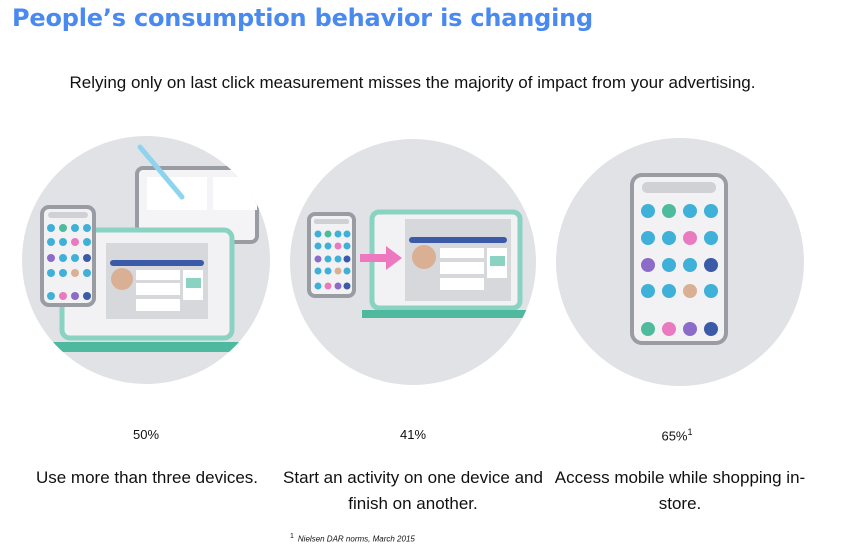 The height and width of the screenshot is (556, 849). Describe the element at coordinates (356, 539) in the screenshot. I see `footnote-text: Nielsen DAR norms, March 2015` at that location.